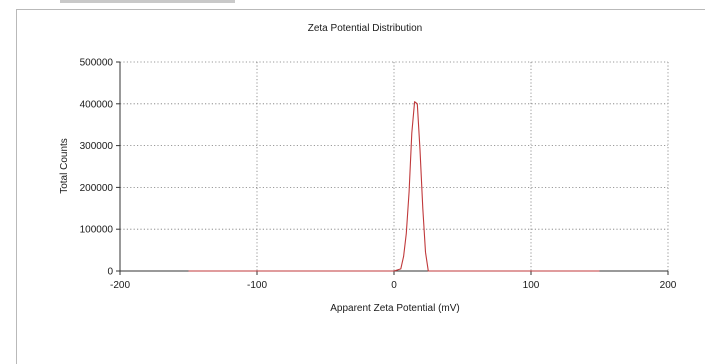 This screenshot has width=705, height=364. Describe the element at coordinates (668, 285) in the screenshot. I see `x-tick-label: 200` at that location.